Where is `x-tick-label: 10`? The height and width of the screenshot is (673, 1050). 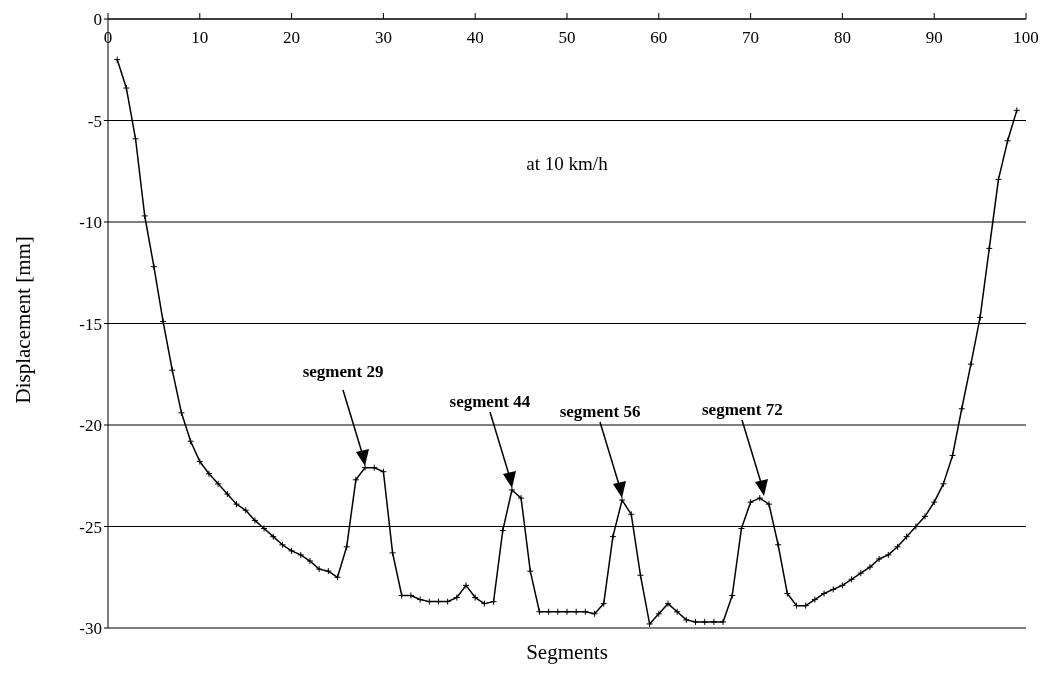
x-tick-label: 10 is located at coordinates (200, 37).